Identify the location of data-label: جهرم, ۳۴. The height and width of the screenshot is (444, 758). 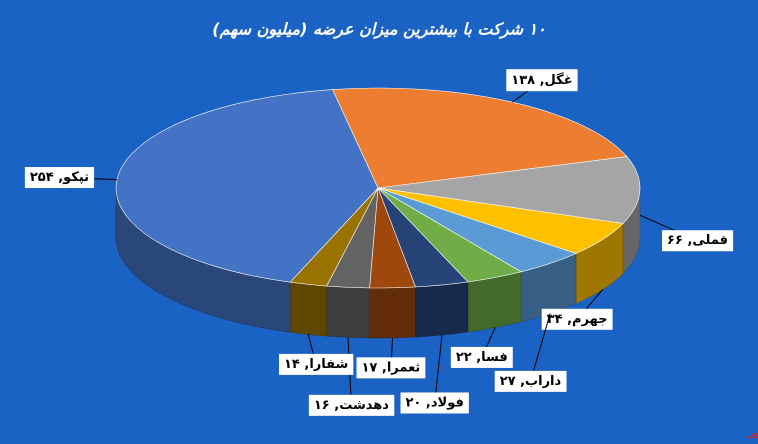
(577, 319).